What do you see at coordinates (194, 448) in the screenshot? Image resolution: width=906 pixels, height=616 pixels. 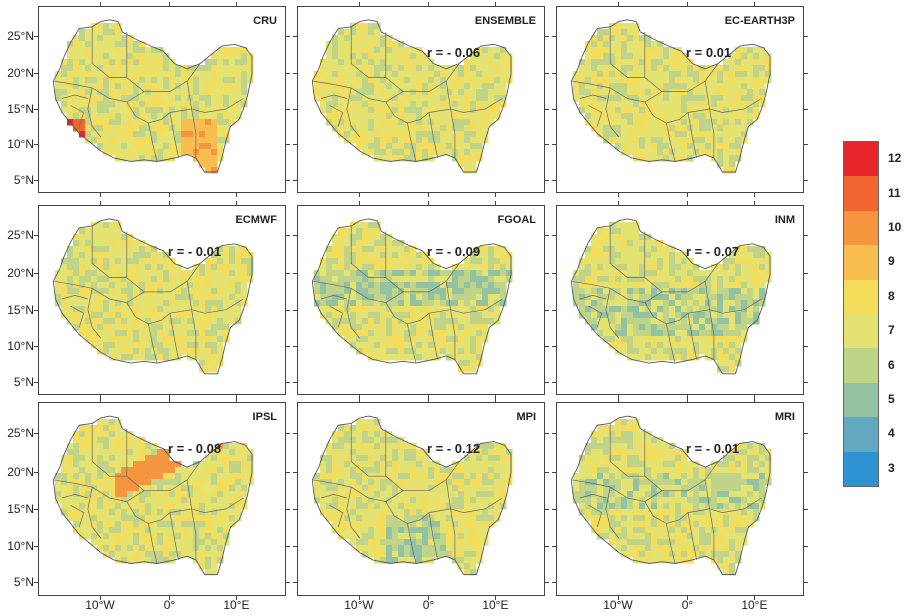 I see `correlation-label: r = - 0.08` at bounding box center [194, 448].